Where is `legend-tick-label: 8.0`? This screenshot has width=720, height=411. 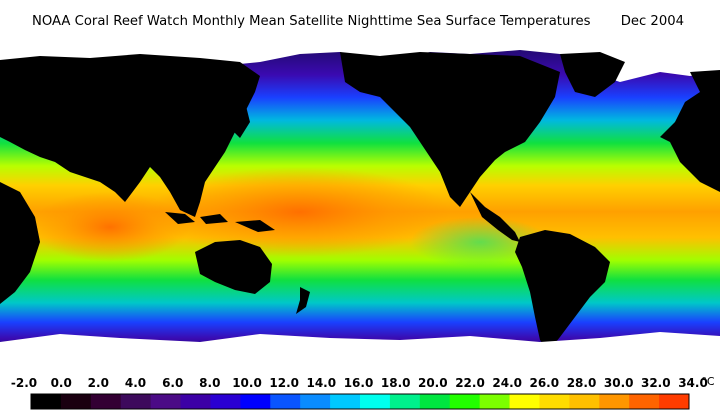 legend-tick-label: 8.0 is located at coordinates (209, 383).